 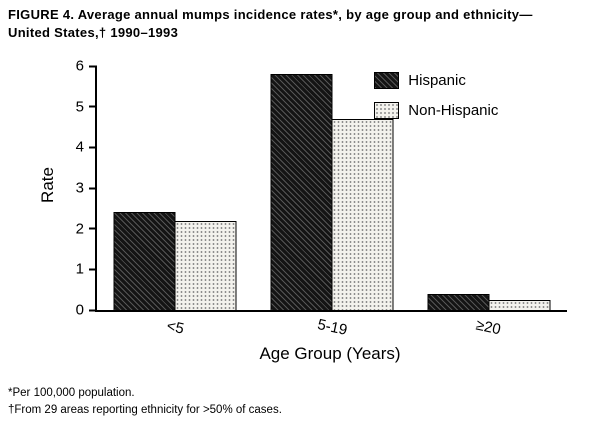 What do you see at coordinates (70, 310) in the screenshot?
I see `y-tick-0: 0` at bounding box center [70, 310].